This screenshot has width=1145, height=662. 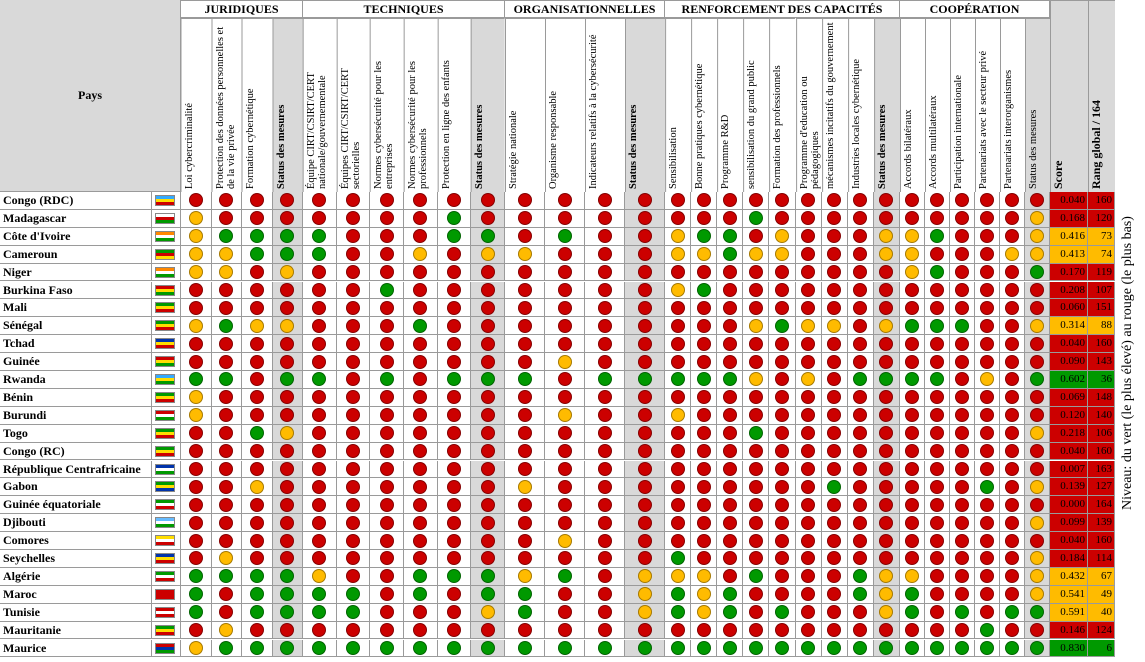 I want to click on score: 0.040, so click(x=1069, y=451).